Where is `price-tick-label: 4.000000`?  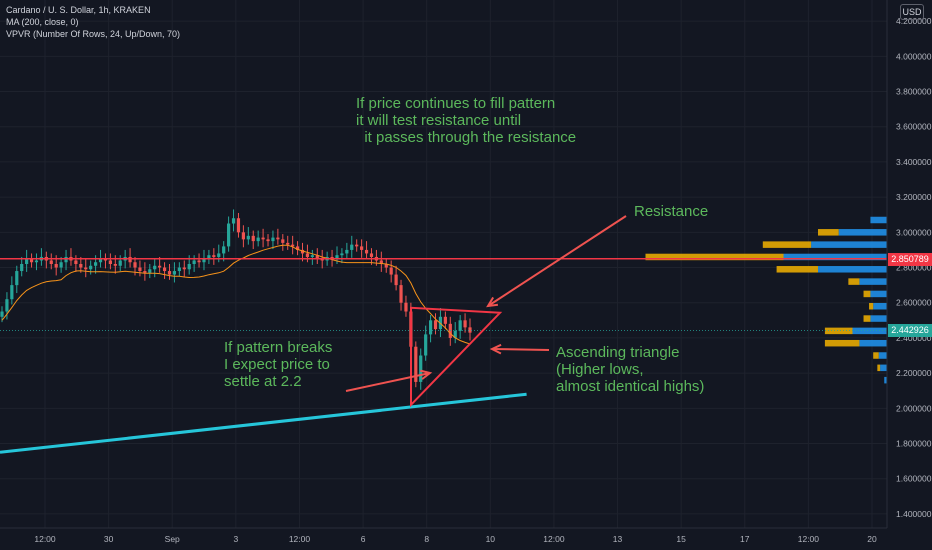 price-tick-label: 4.000000 is located at coordinates (914, 56).